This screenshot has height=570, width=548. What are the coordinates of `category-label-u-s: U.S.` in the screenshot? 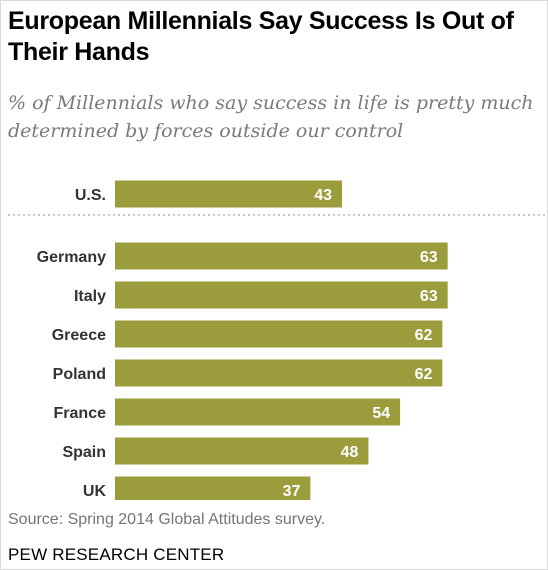 It's located at (90, 195).